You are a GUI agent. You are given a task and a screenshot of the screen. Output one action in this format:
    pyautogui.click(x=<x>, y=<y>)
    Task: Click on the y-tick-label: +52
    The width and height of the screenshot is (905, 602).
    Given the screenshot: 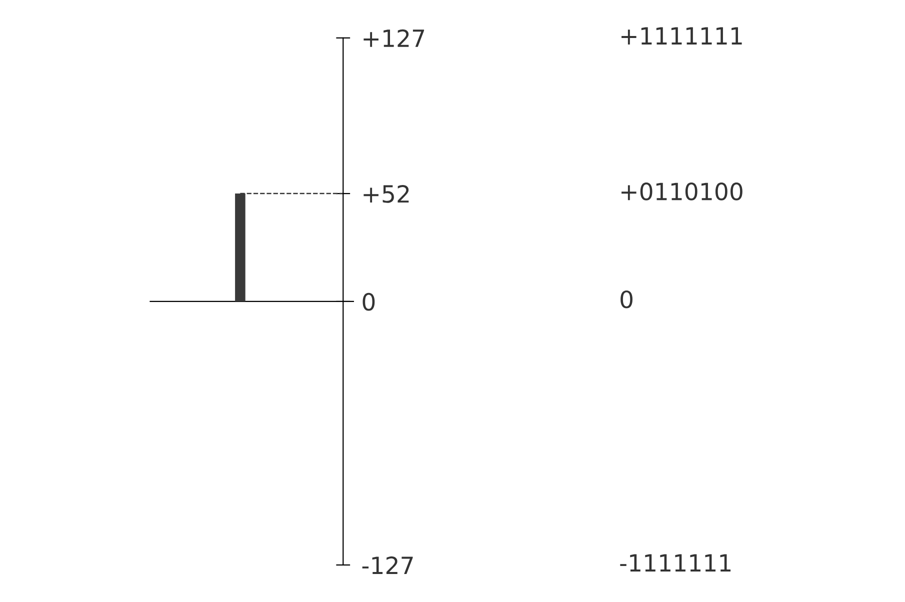 What is the action you would take?
    pyautogui.click(x=386, y=194)
    